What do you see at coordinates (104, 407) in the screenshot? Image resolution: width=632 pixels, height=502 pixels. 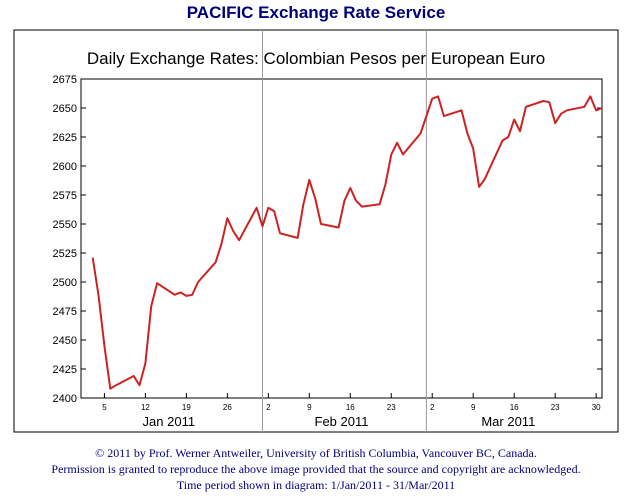 I see `x-tick-label: 5` at bounding box center [104, 407].